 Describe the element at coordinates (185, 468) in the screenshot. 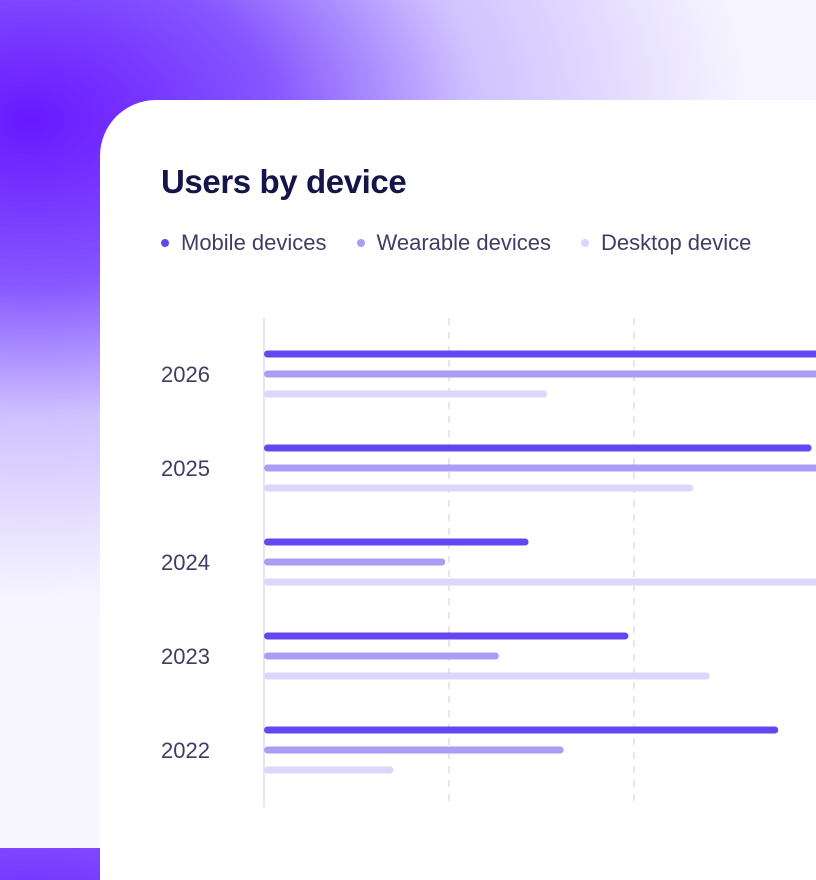

I see `y-tick-label-2025: 2025` at that location.